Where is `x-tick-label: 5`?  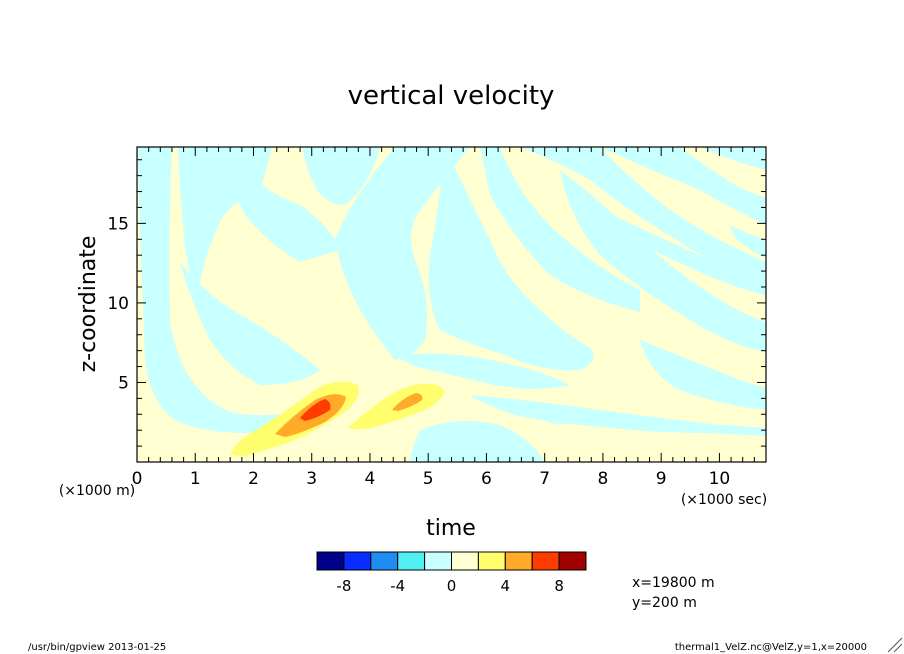 x-tick-label: 5 is located at coordinates (428, 479).